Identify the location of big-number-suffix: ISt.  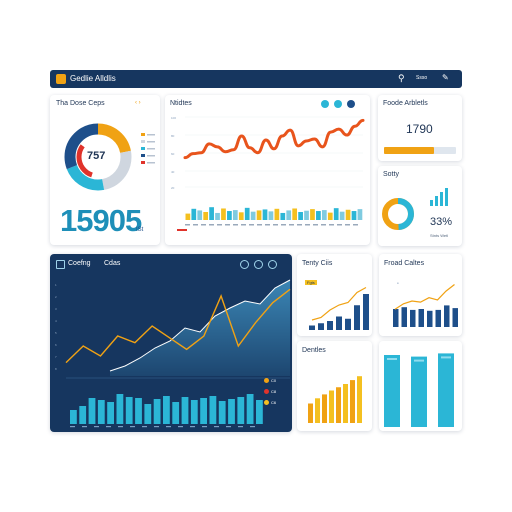
(140, 230).